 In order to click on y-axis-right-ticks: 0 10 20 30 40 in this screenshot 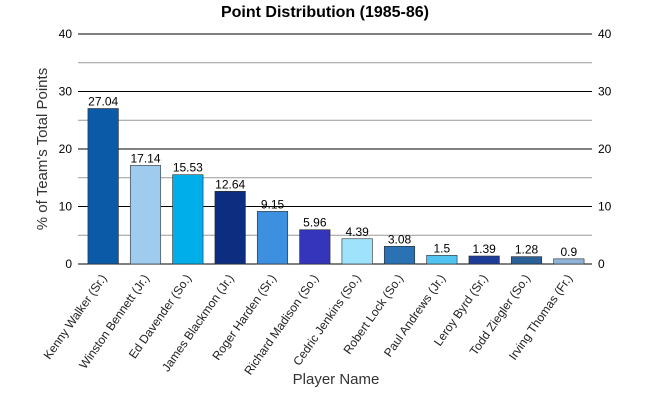, I will do `click(605, 149)`.